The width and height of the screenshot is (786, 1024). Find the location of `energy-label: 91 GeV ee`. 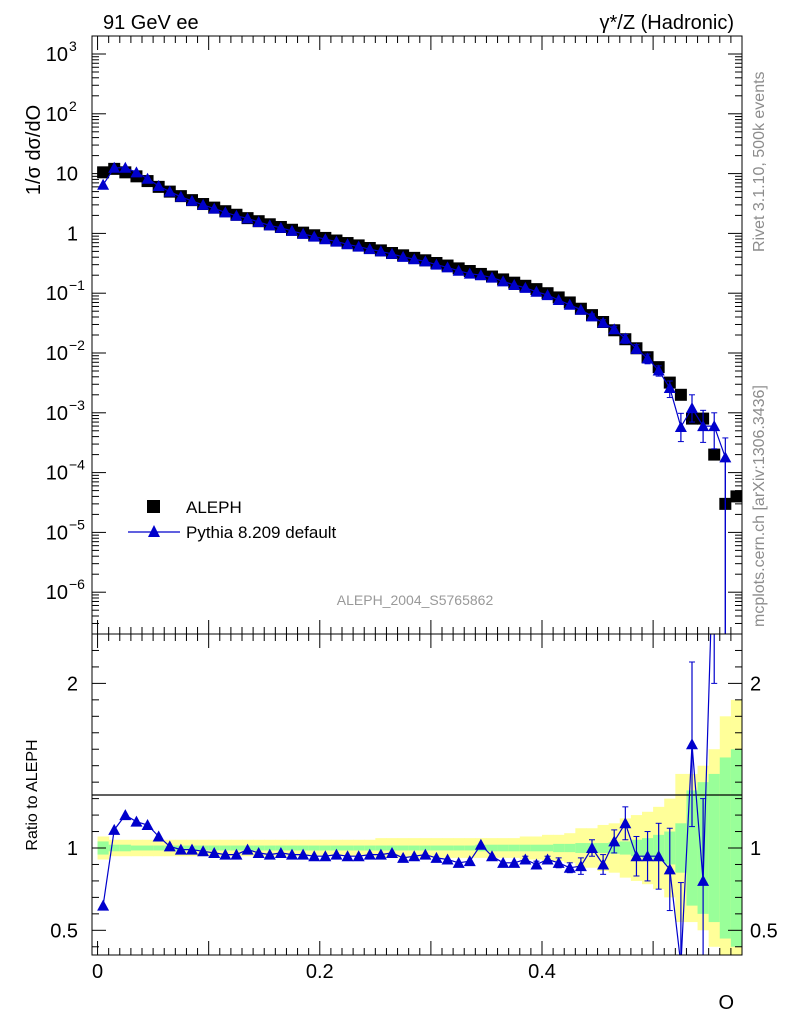

energy-label: 91 GeV ee is located at coordinates (151, 23).